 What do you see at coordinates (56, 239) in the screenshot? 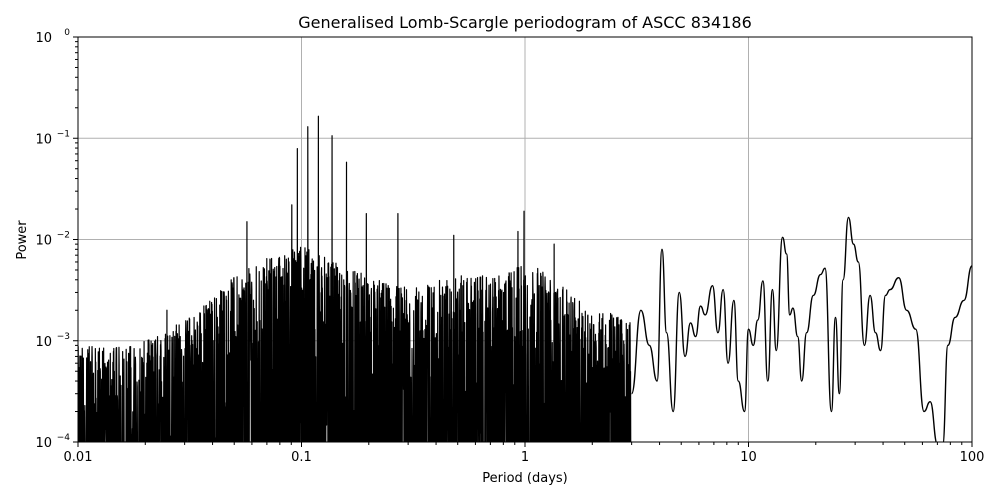
I see `y-axis-ticks: 10 −4 10 −3 10 −2 10 −1 10 0` at bounding box center [56, 239].